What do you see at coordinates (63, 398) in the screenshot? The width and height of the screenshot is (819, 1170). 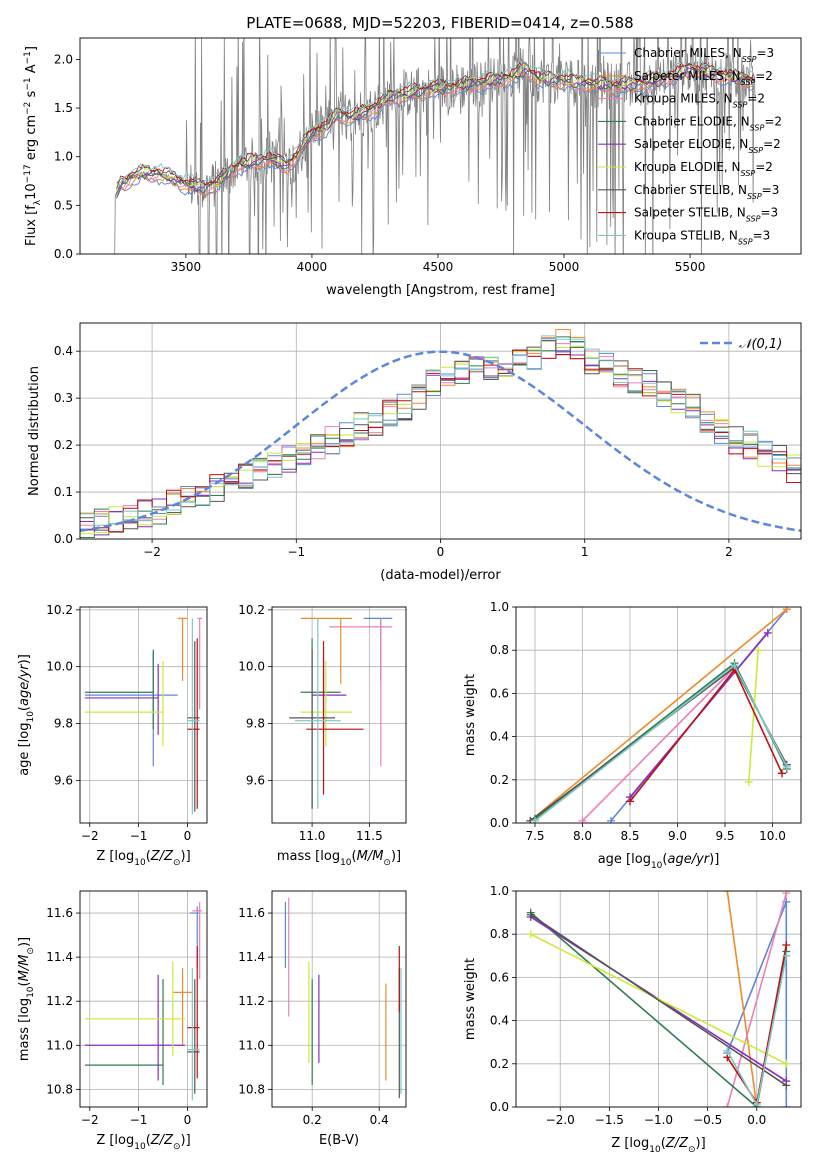 I see `y-tick-label: 0.3` at bounding box center [63, 398].